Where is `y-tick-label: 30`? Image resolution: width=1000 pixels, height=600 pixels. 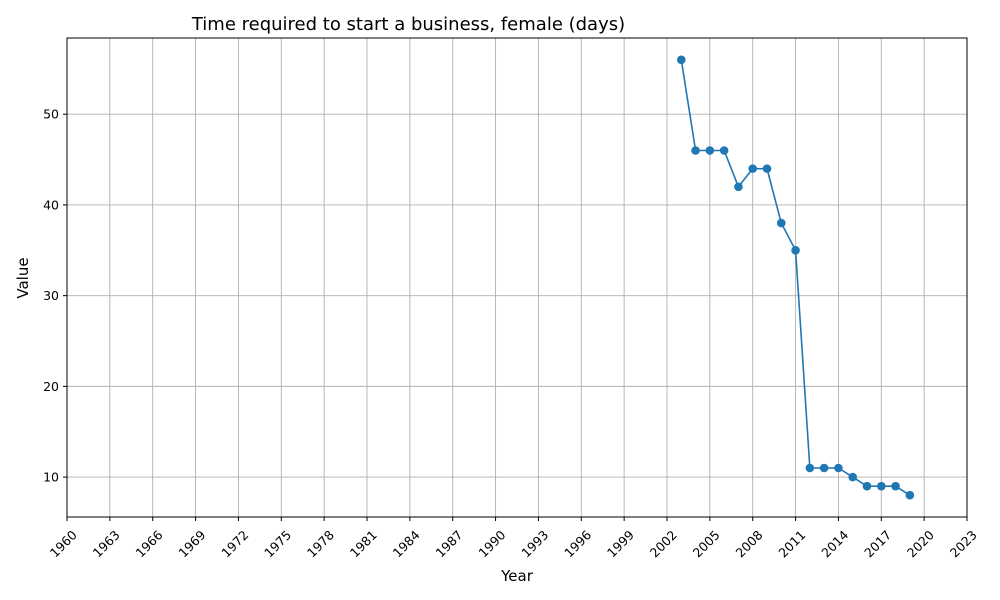 y-tick-label: 30 is located at coordinates (51, 295).